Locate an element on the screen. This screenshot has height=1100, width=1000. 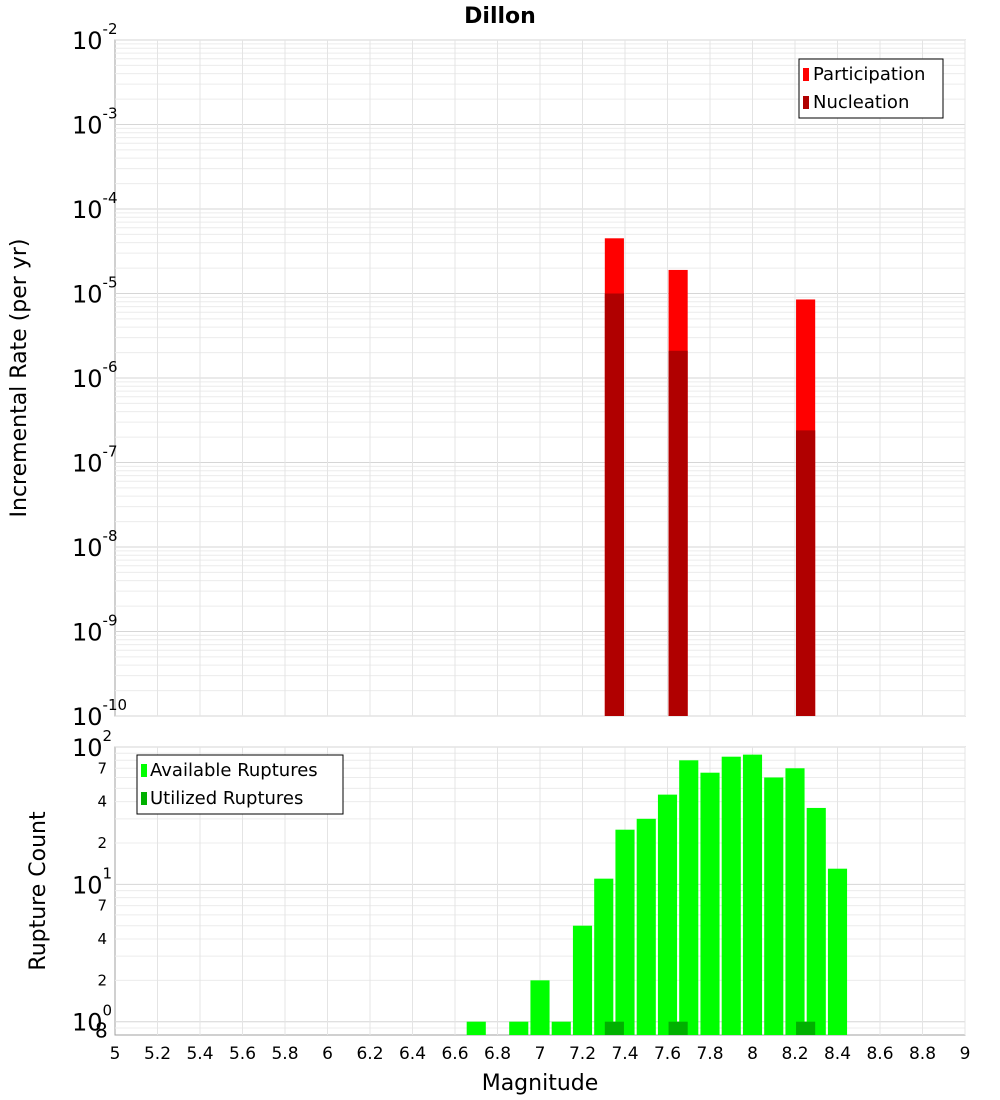
x-tick-label: 8.4 is located at coordinates (837, 1054).